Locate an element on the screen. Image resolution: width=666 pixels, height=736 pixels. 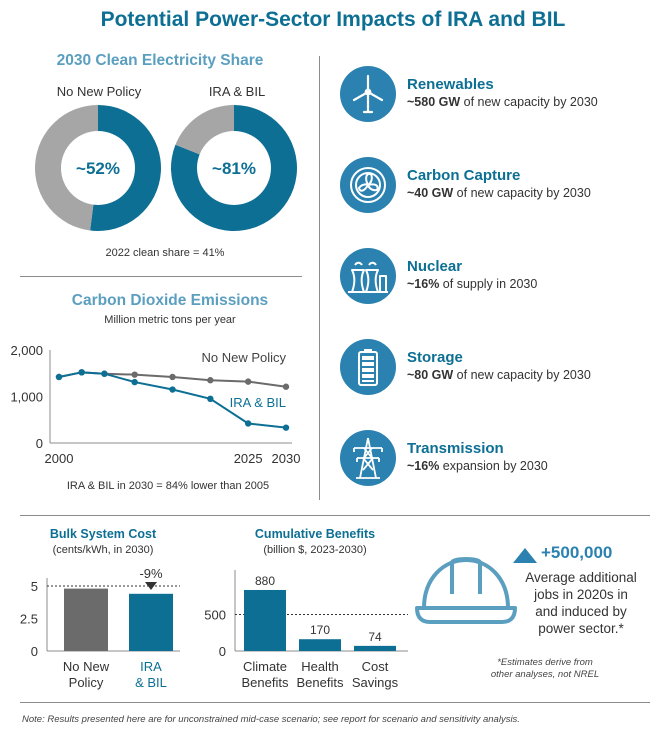
impact-description: ~80 GW of new capacity by 2030 is located at coordinates (499, 375).